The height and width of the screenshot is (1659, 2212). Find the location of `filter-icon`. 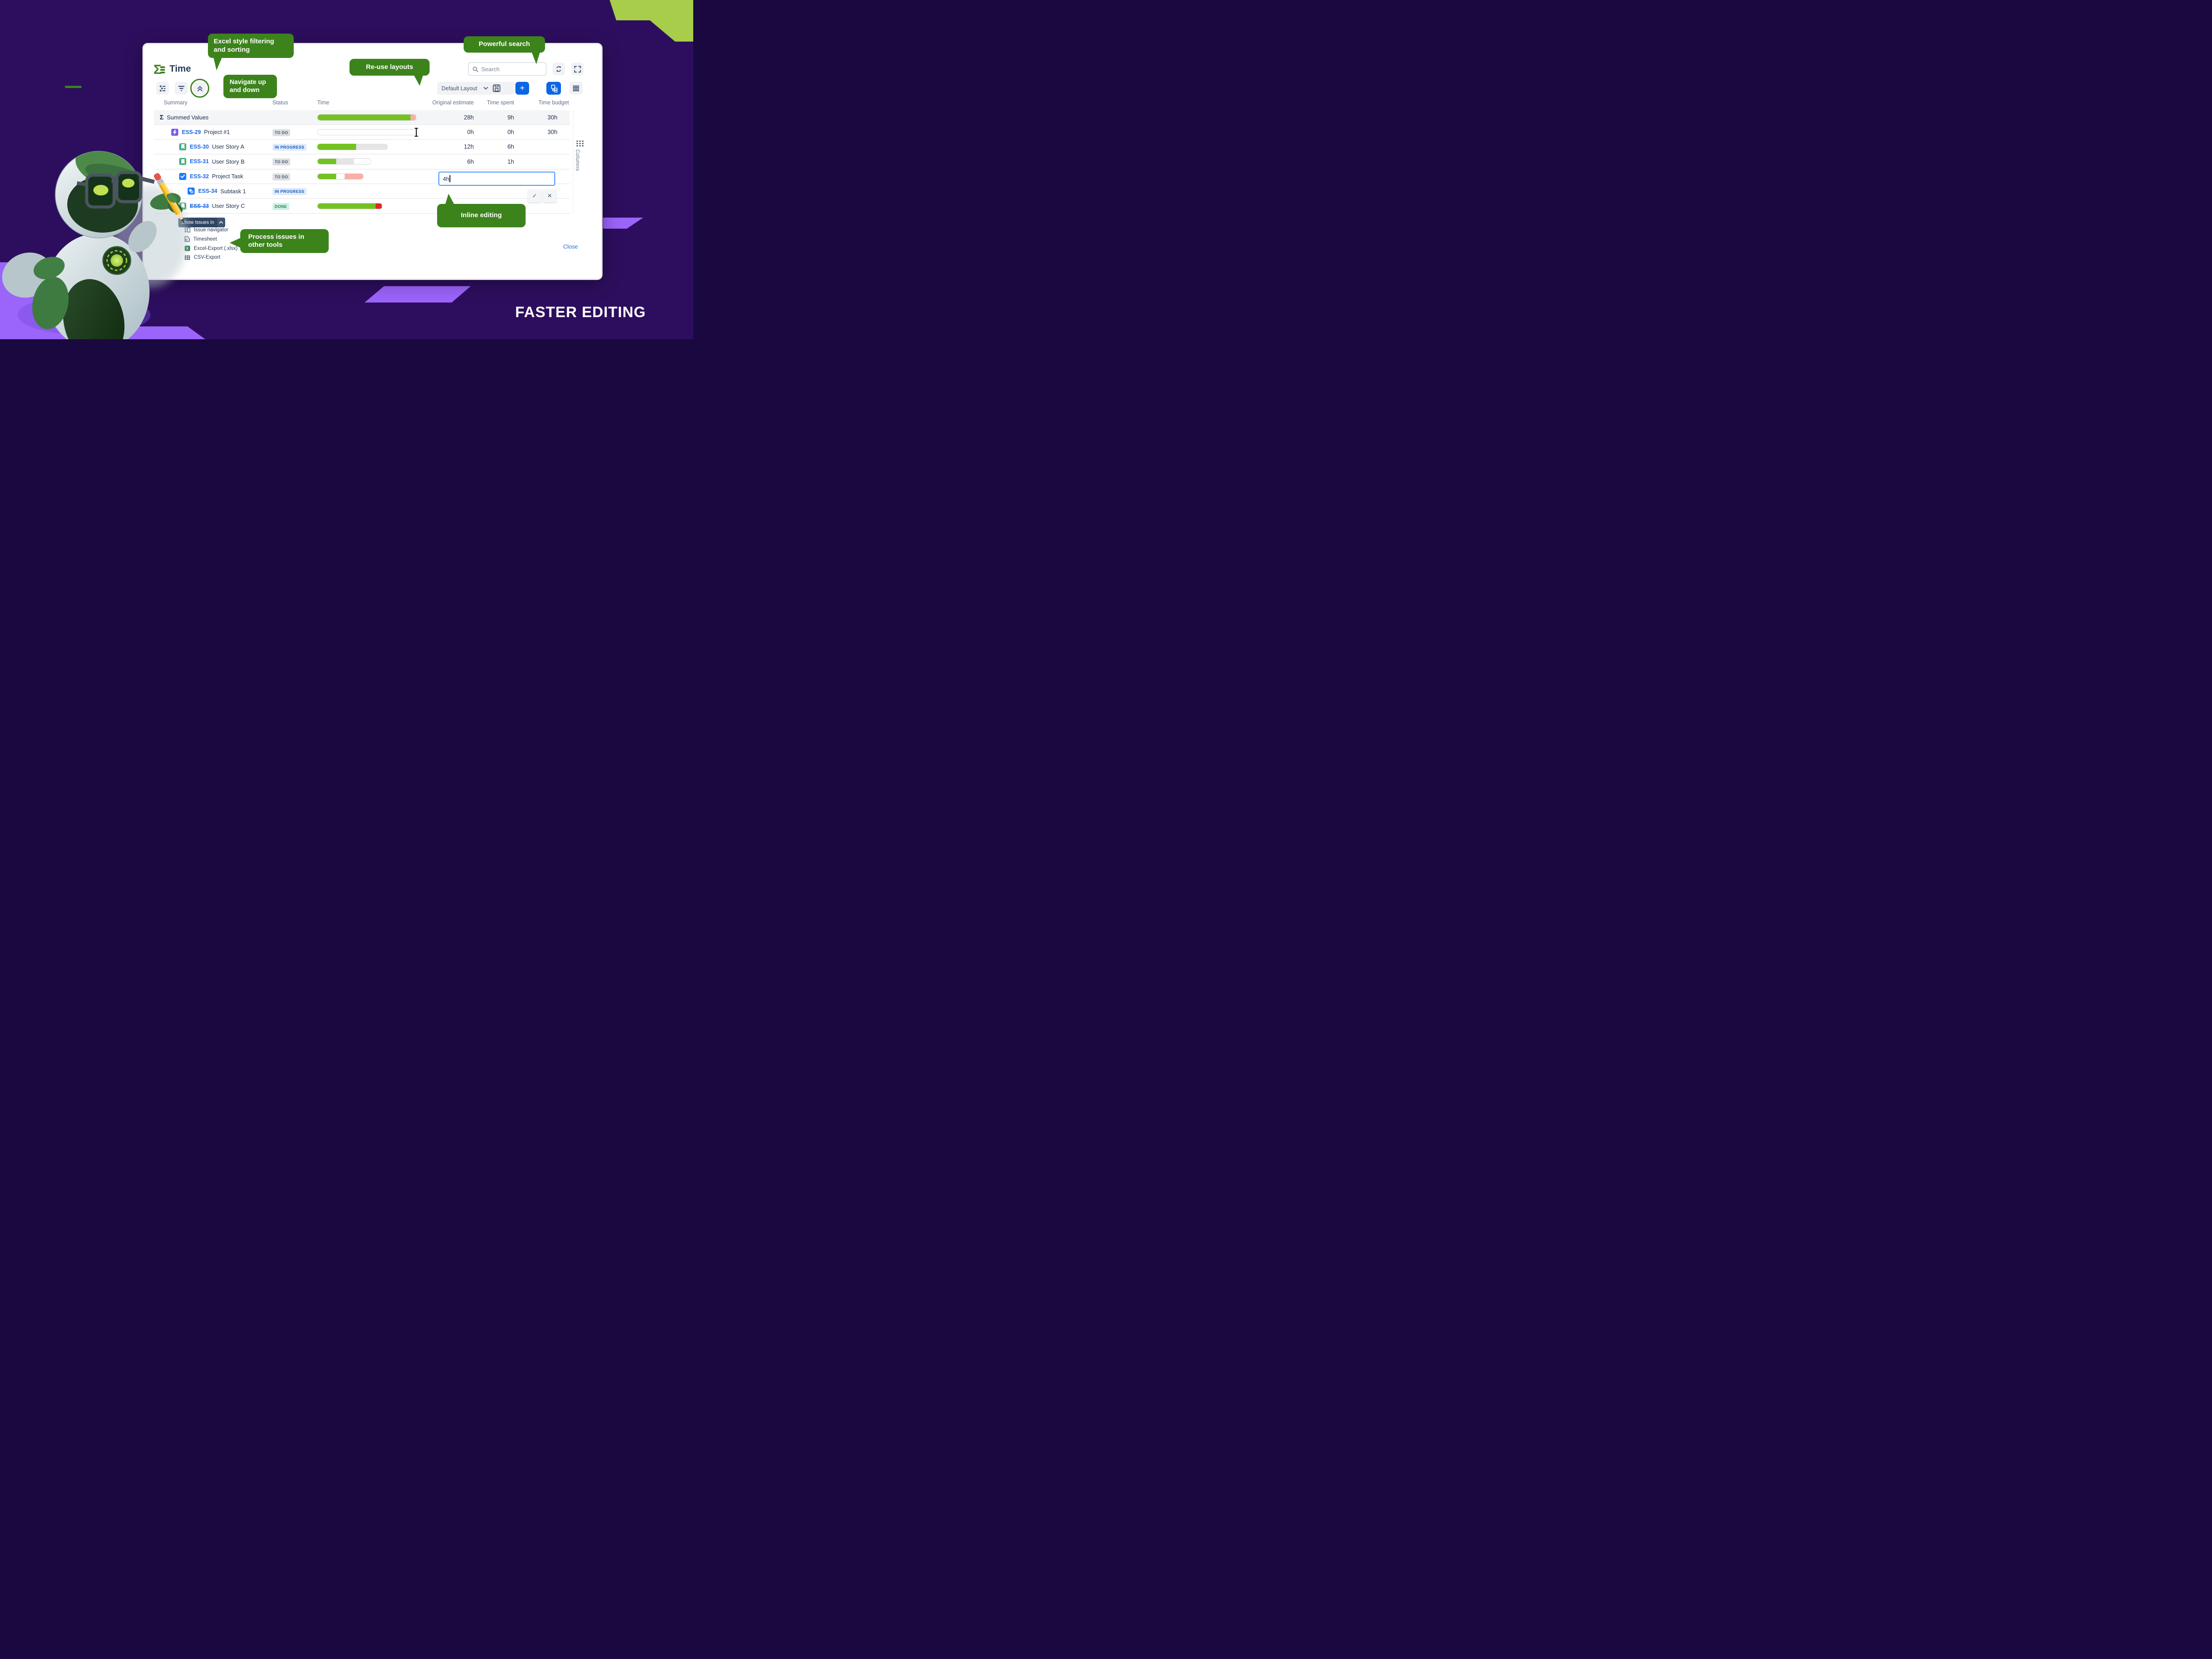

filter-icon is located at coordinates (181, 88).